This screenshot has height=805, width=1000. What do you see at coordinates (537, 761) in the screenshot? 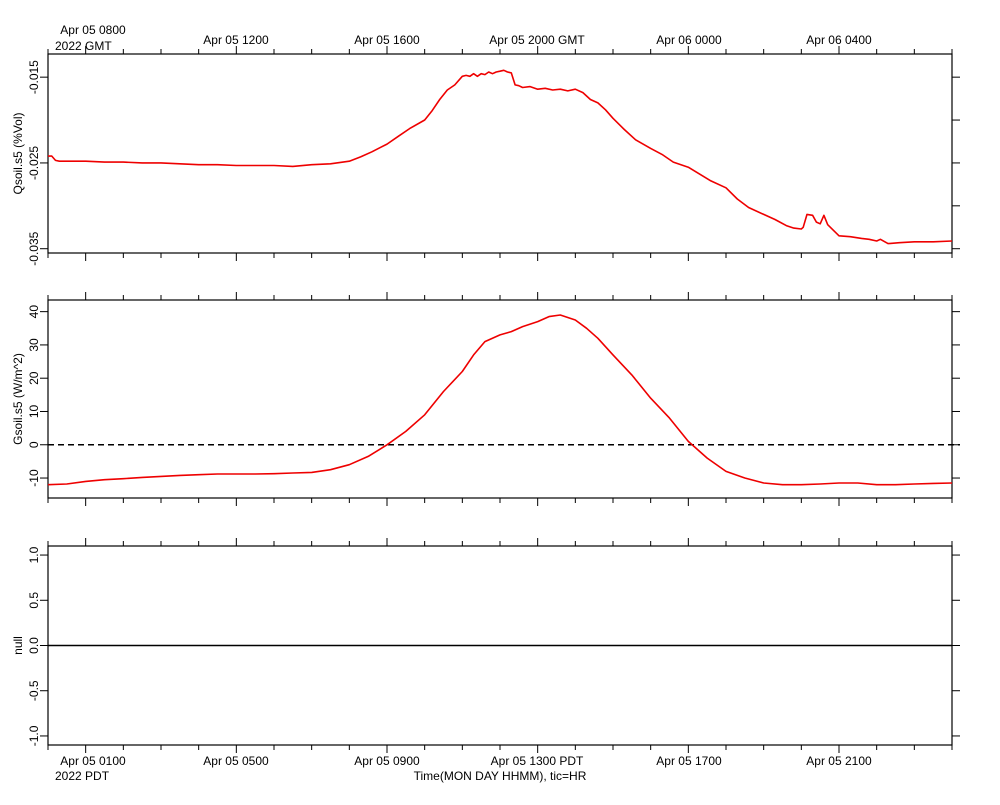
I see `bottom-time-label-3: Apr 05 1300 PDT` at bounding box center [537, 761].